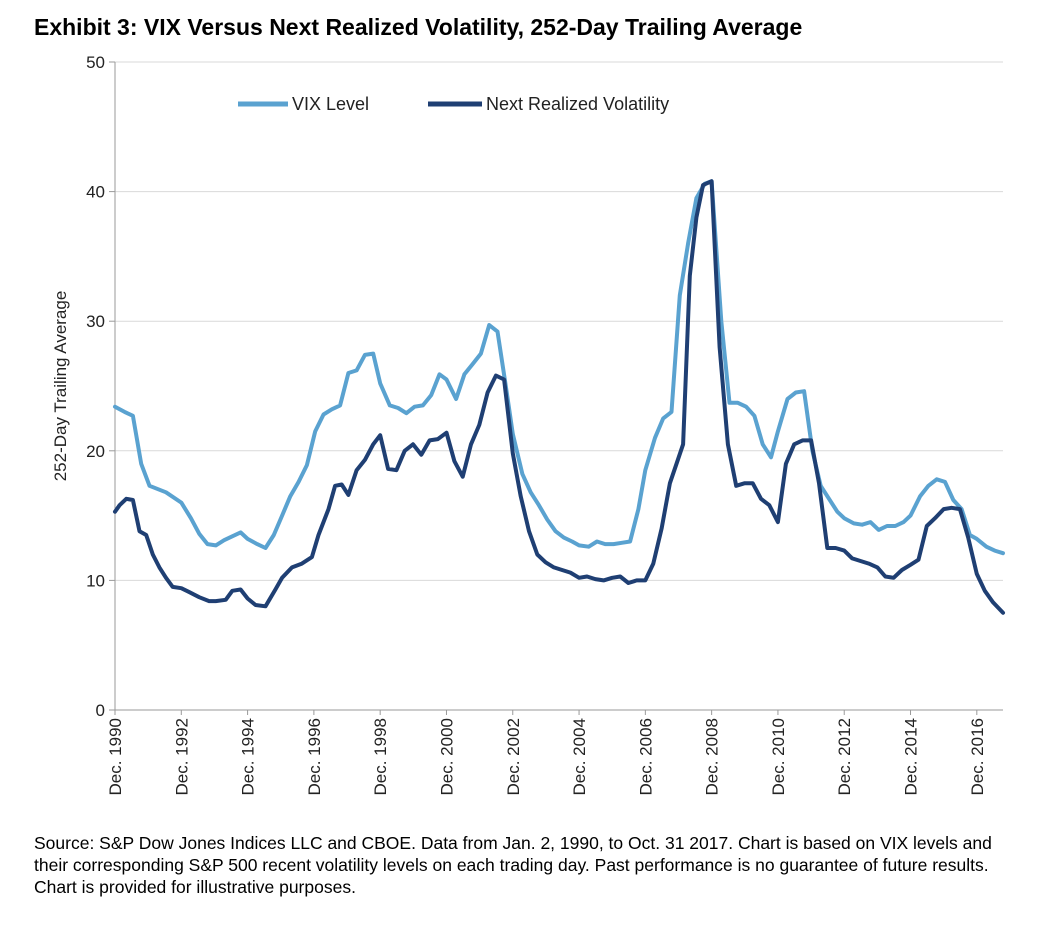  Describe the element at coordinates (95, 192) in the screenshot. I see `y-tick-label: 40` at that location.